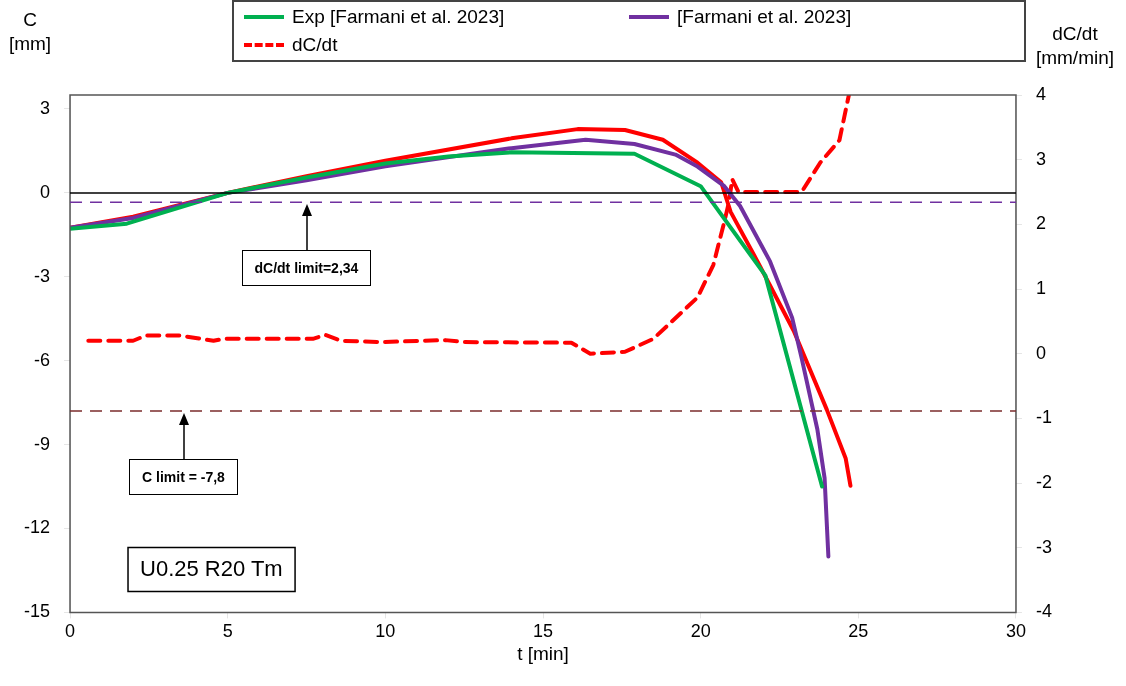 This screenshot has height=686, width=1126. Describe the element at coordinates (315, 45) in the screenshot. I see `legend-label: dC/dt` at that location.